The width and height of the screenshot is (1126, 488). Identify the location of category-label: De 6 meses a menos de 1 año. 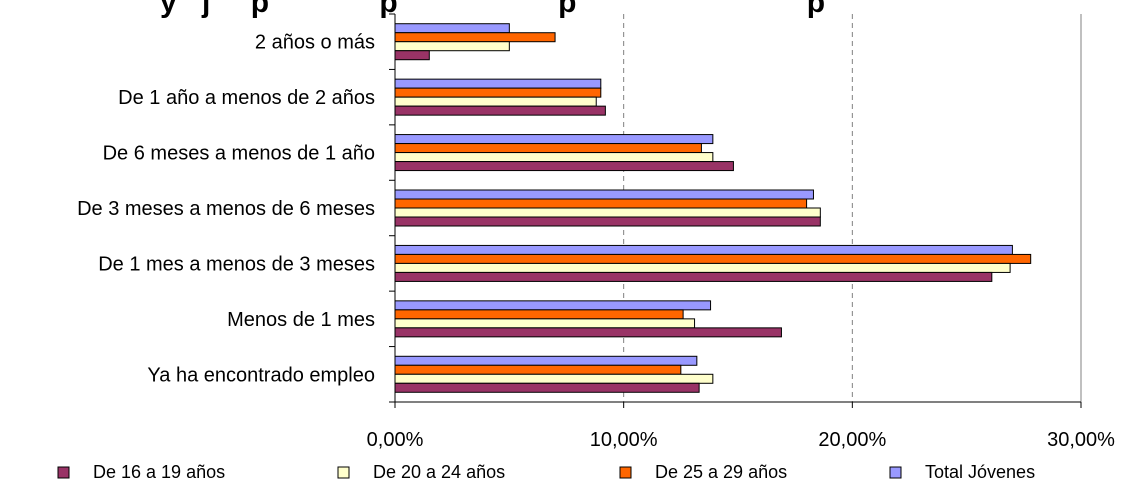
(239, 154).